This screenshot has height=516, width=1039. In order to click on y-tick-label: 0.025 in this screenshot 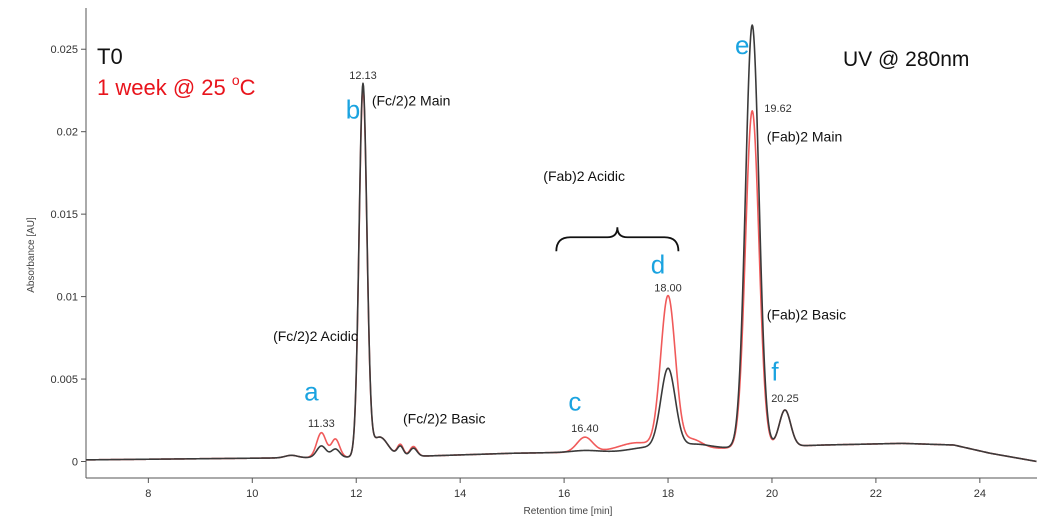, I will do `click(64, 50)`.